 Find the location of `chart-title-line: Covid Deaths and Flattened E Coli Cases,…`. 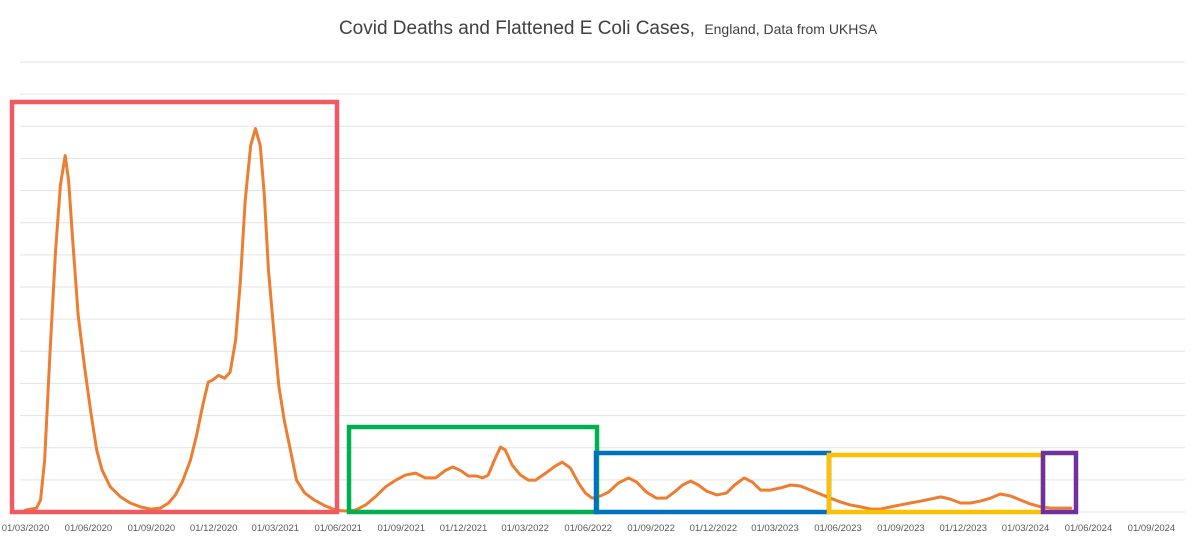

chart-title-line: Covid Deaths and Flattened E Coli Cases,… is located at coordinates (608, 28).